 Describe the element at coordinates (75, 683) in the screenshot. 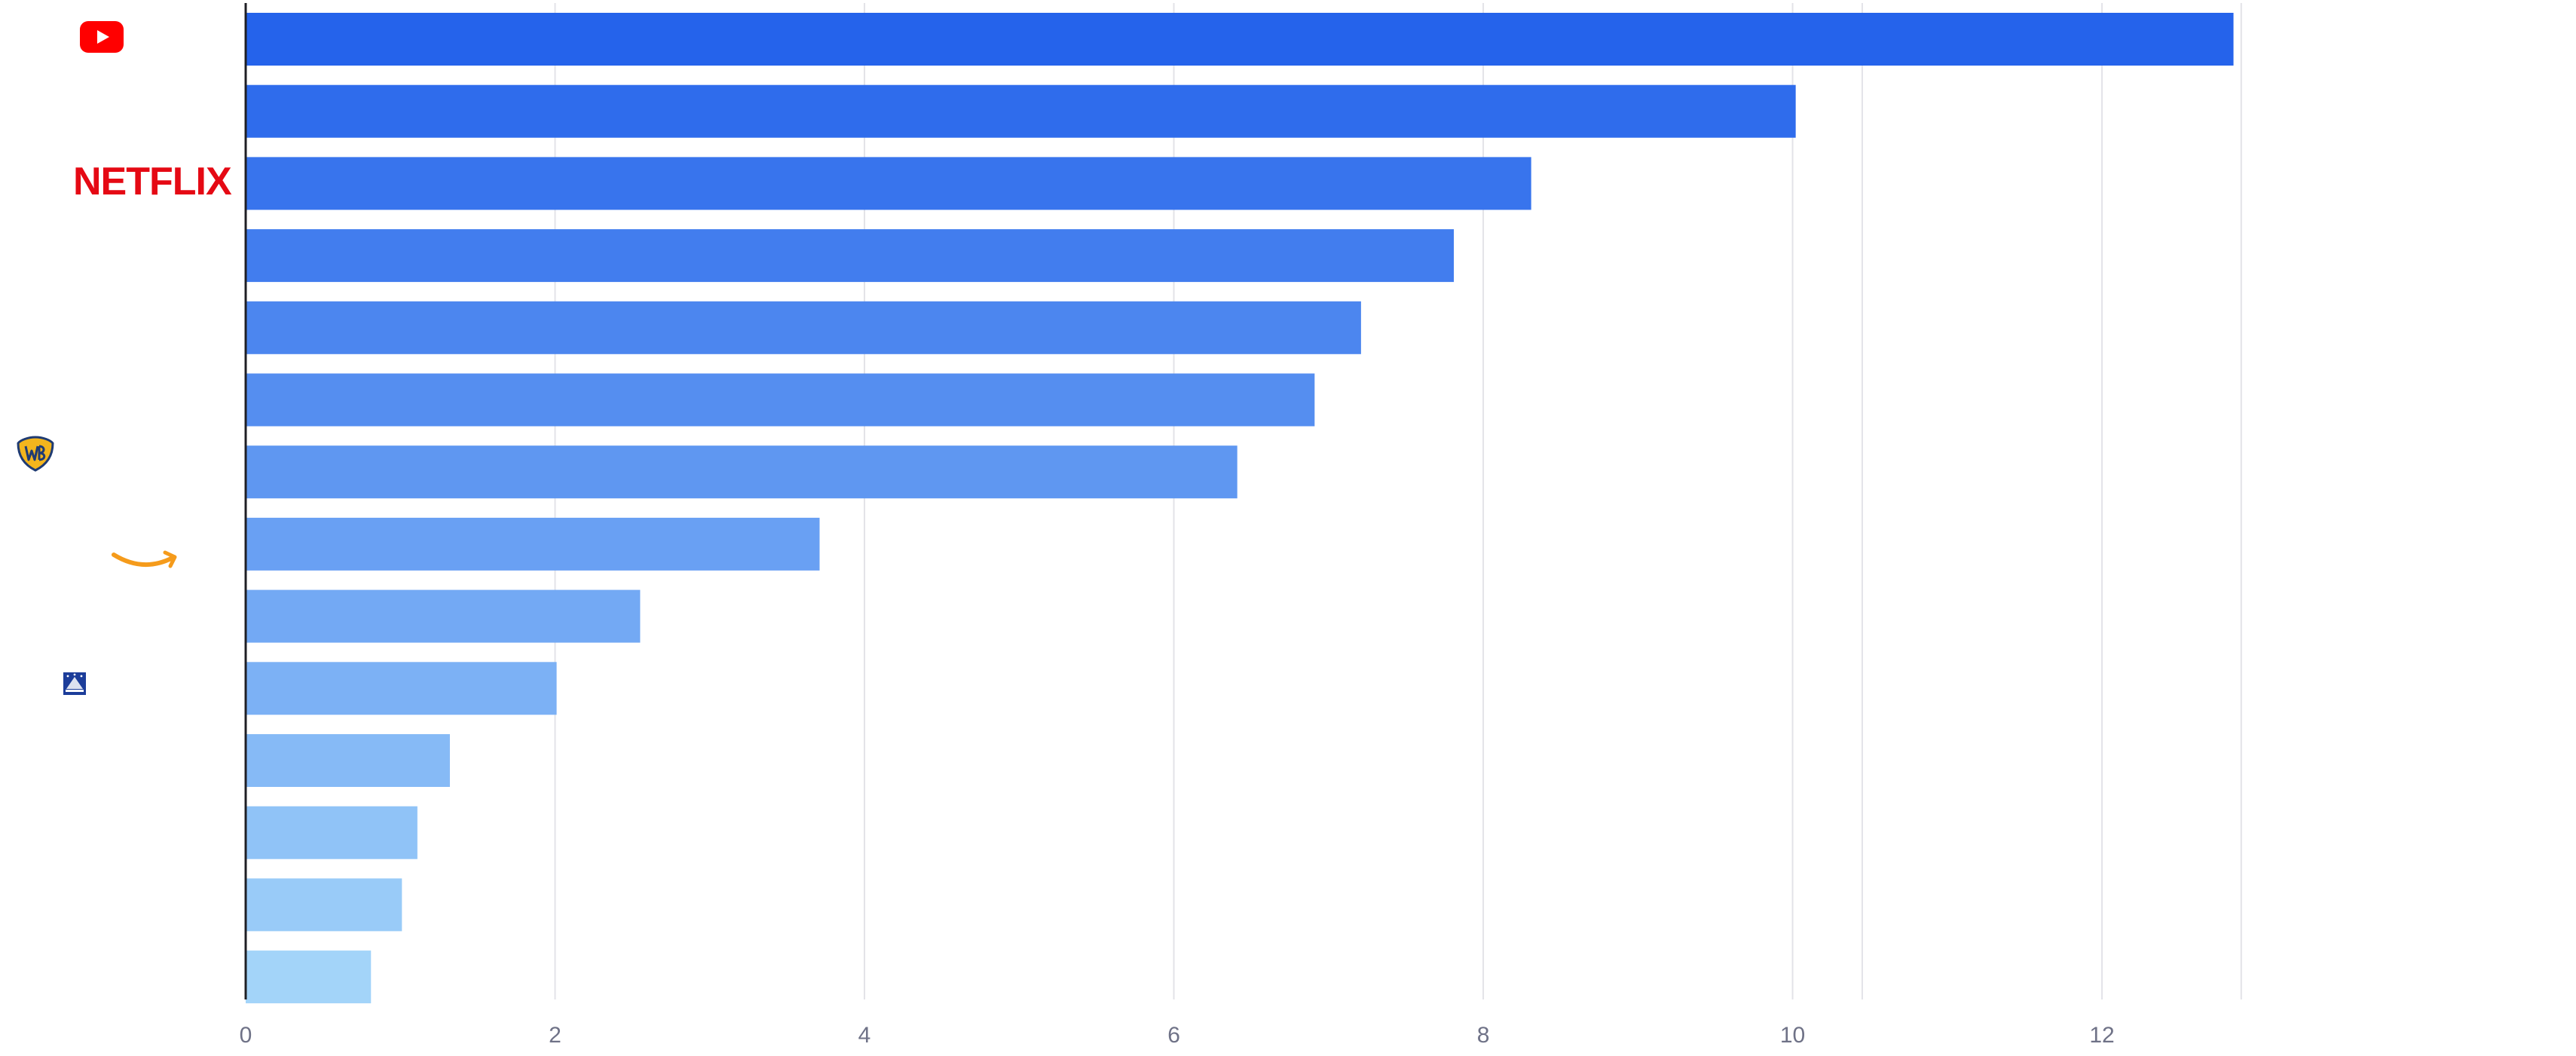

I see `paramount-logo-icon` at that location.